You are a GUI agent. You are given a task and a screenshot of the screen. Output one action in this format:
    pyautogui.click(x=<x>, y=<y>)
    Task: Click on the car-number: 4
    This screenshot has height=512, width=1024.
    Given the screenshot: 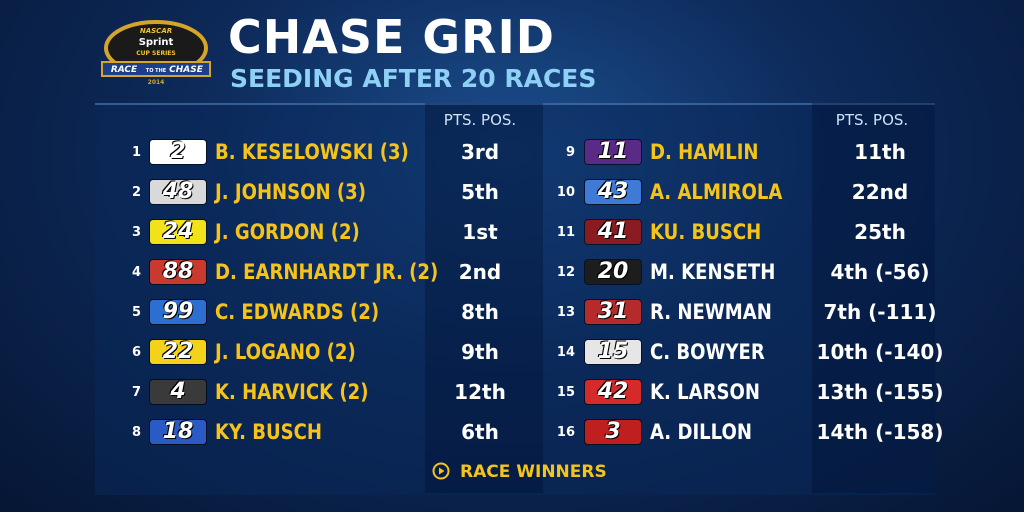 What is the action you would take?
    pyautogui.click(x=178, y=392)
    